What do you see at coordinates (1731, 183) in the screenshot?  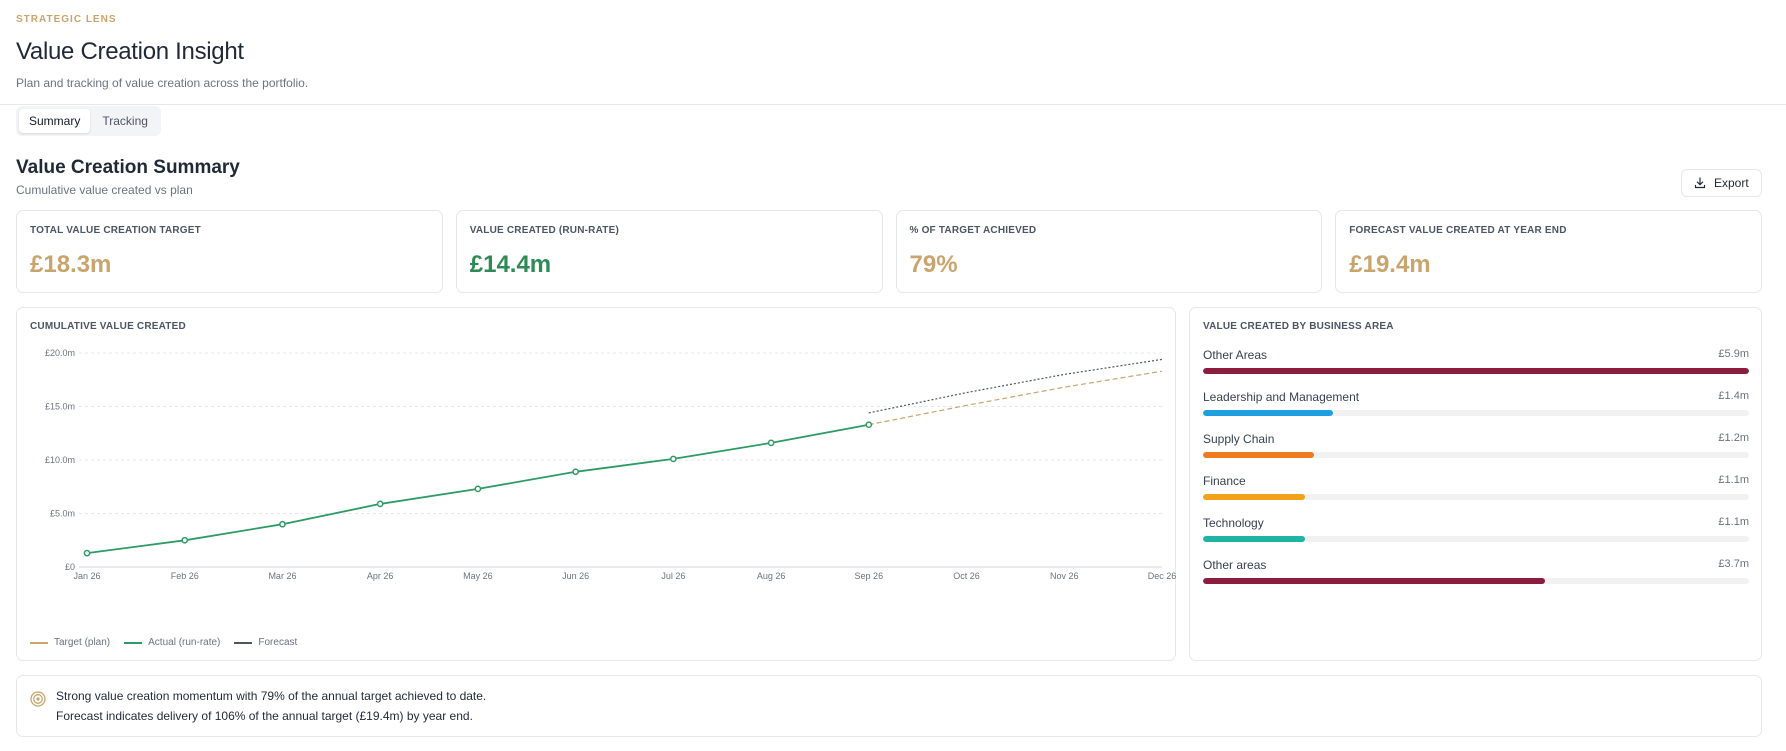 I see `export-label: Export` at bounding box center [1731, 183].